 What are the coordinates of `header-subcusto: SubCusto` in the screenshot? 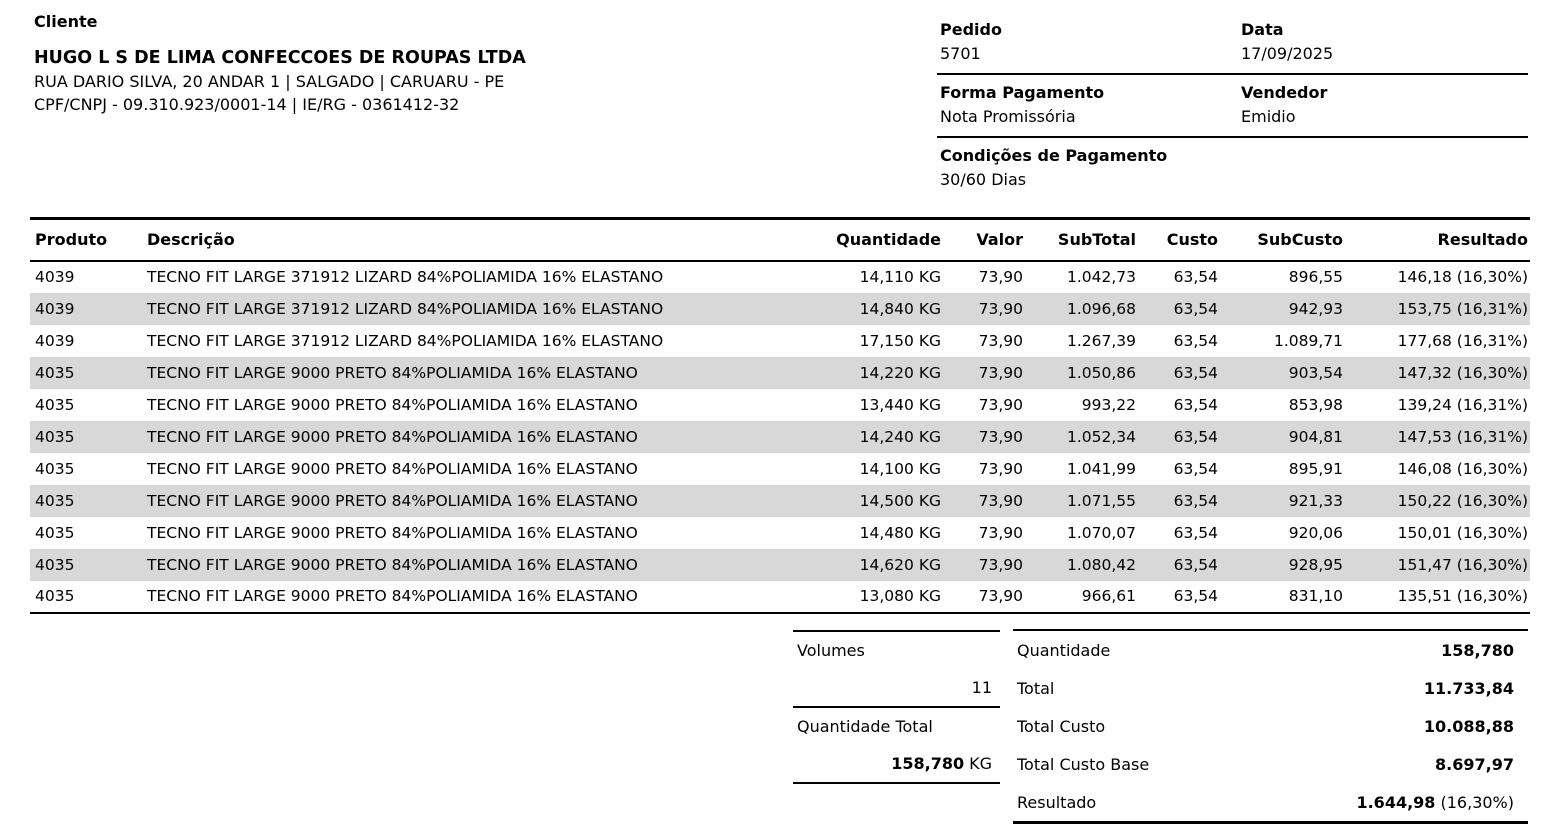 It's located at (1282, 240).